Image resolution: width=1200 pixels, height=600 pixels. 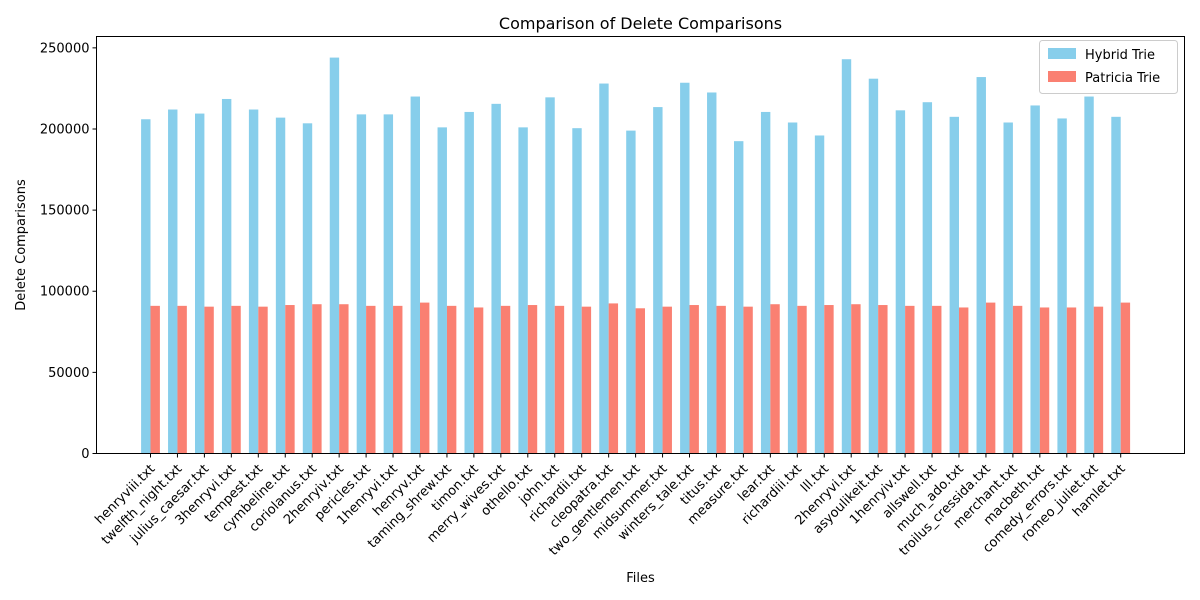 What do you see at coordinates (640, 23) in the screenshot?
I see `chart-title: Comparison of Delete Comparisons` at bounding box center [640, 23].